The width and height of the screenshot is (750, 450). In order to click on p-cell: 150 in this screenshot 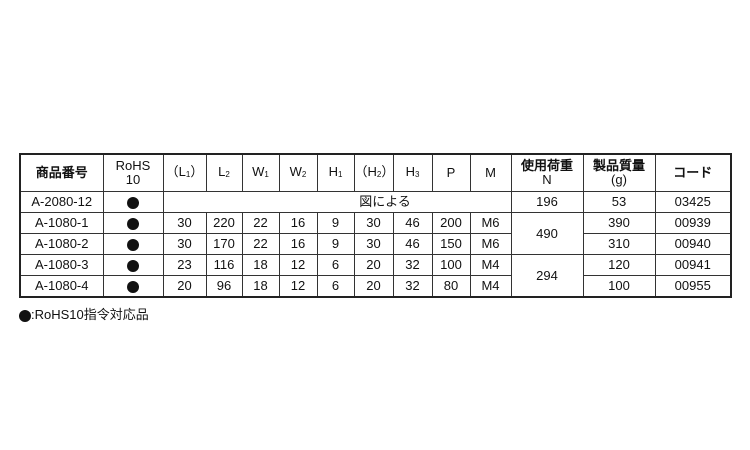, I will do `click(451, 244)`.